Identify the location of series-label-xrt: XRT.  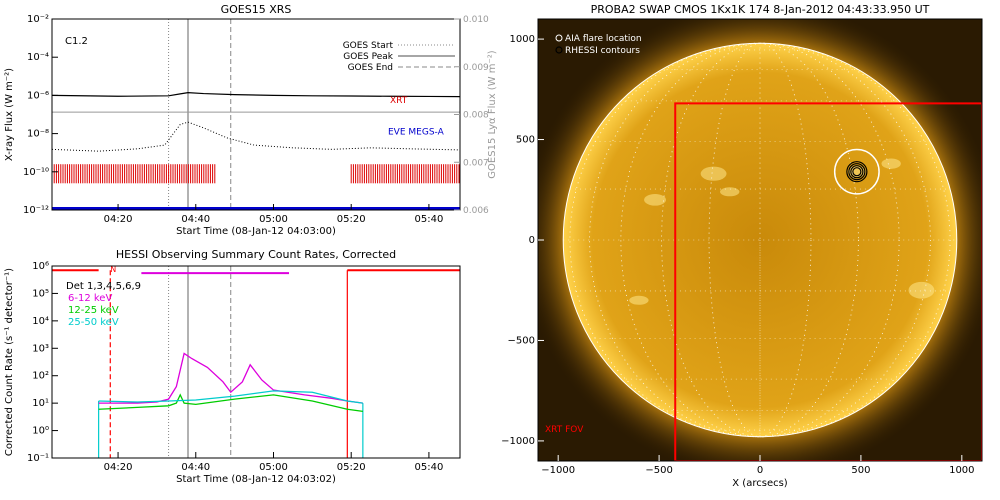
(399, 101).